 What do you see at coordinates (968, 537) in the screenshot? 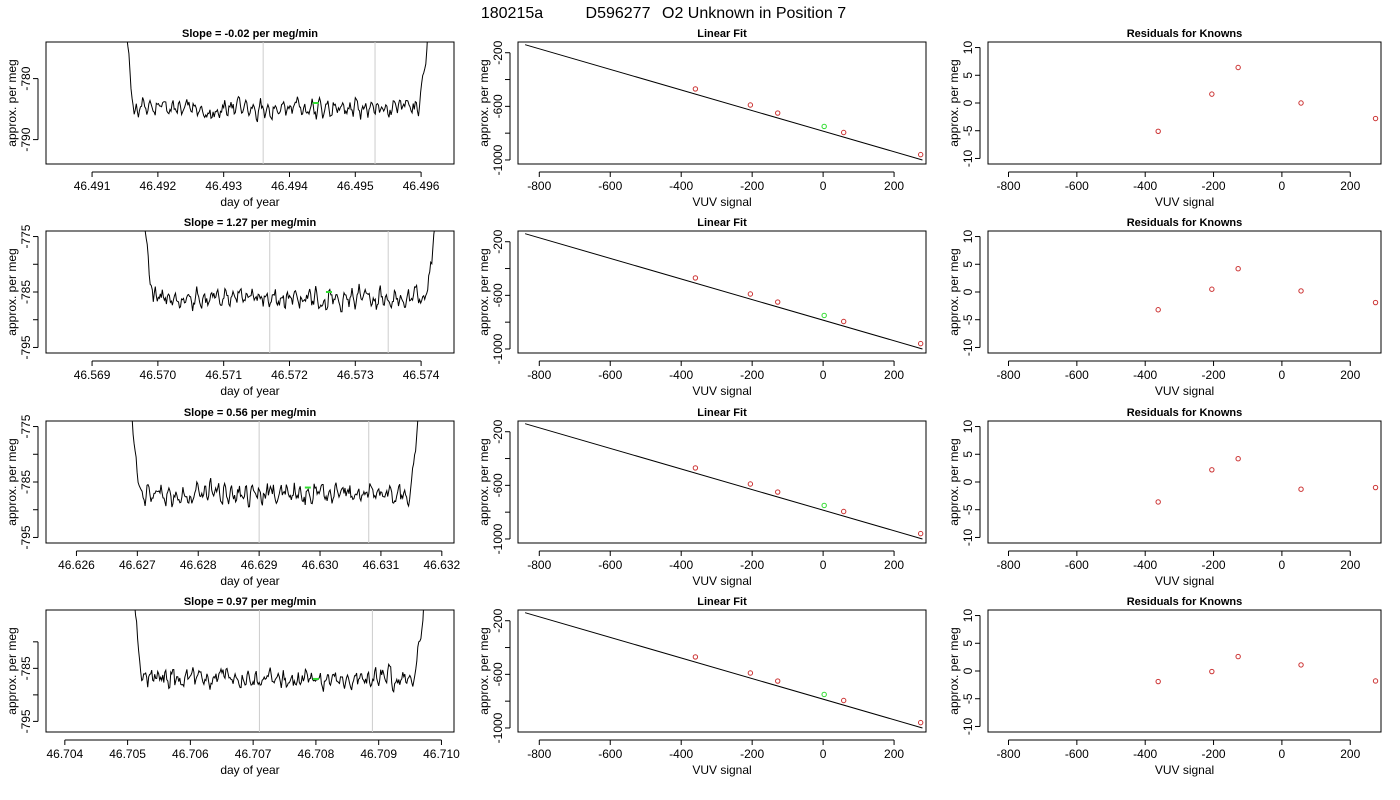
I see `y-tick-label: -10` at bounding box center [968, 537].